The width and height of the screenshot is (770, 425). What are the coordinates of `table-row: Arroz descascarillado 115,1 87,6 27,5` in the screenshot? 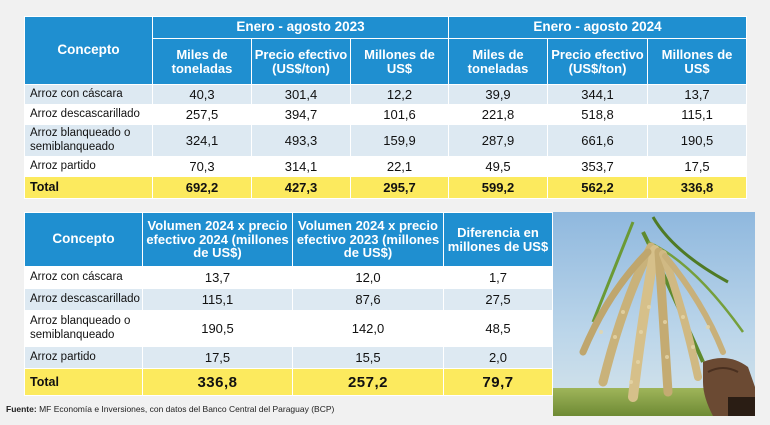 It's located at (288, 299).